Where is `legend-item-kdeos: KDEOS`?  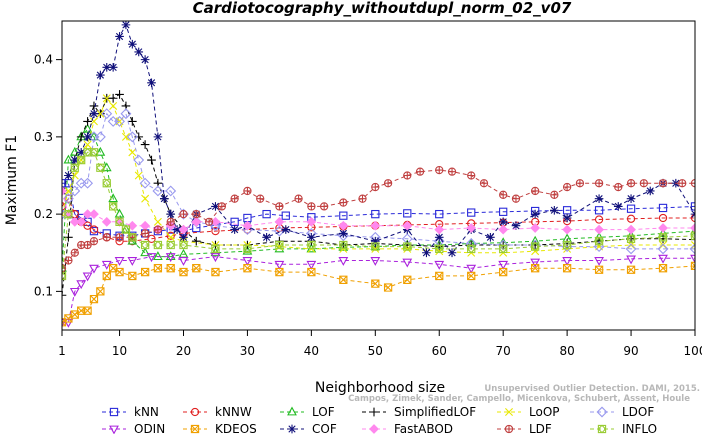 legend-item-kdeos: KDEOS is located at coordinates (220, 428).